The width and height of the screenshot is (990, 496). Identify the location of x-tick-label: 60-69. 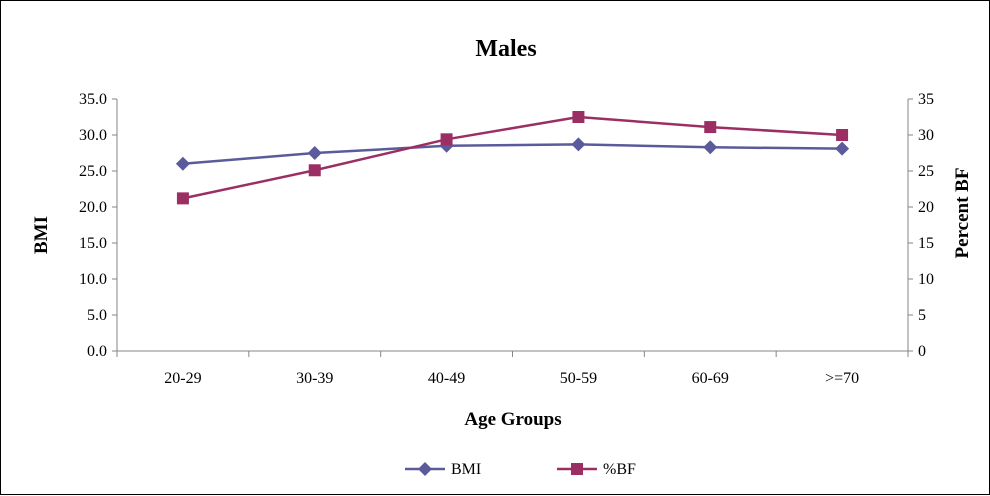
(710, 378).